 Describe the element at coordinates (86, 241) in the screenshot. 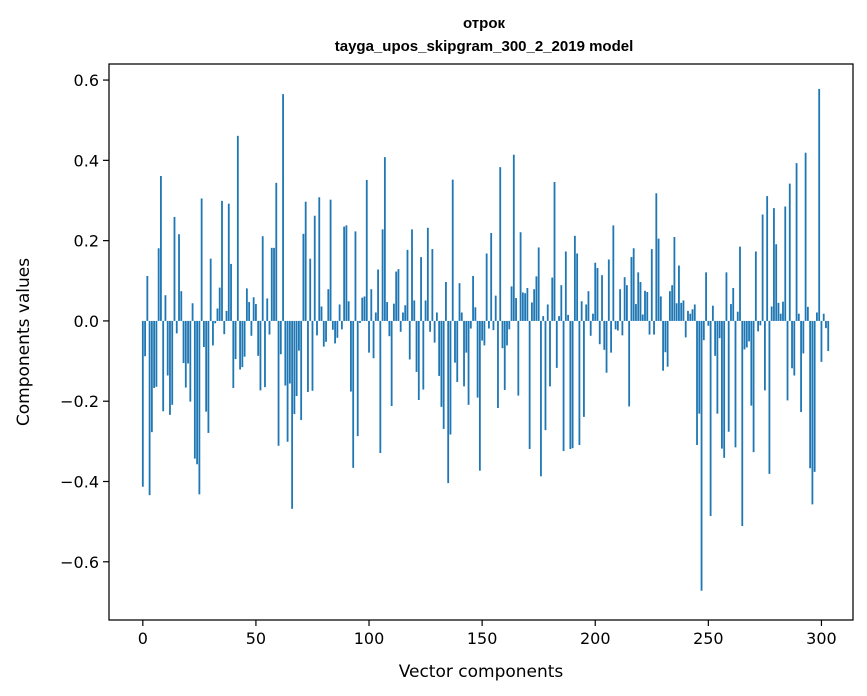

I see `y-tick-label: 0.2` at that location.